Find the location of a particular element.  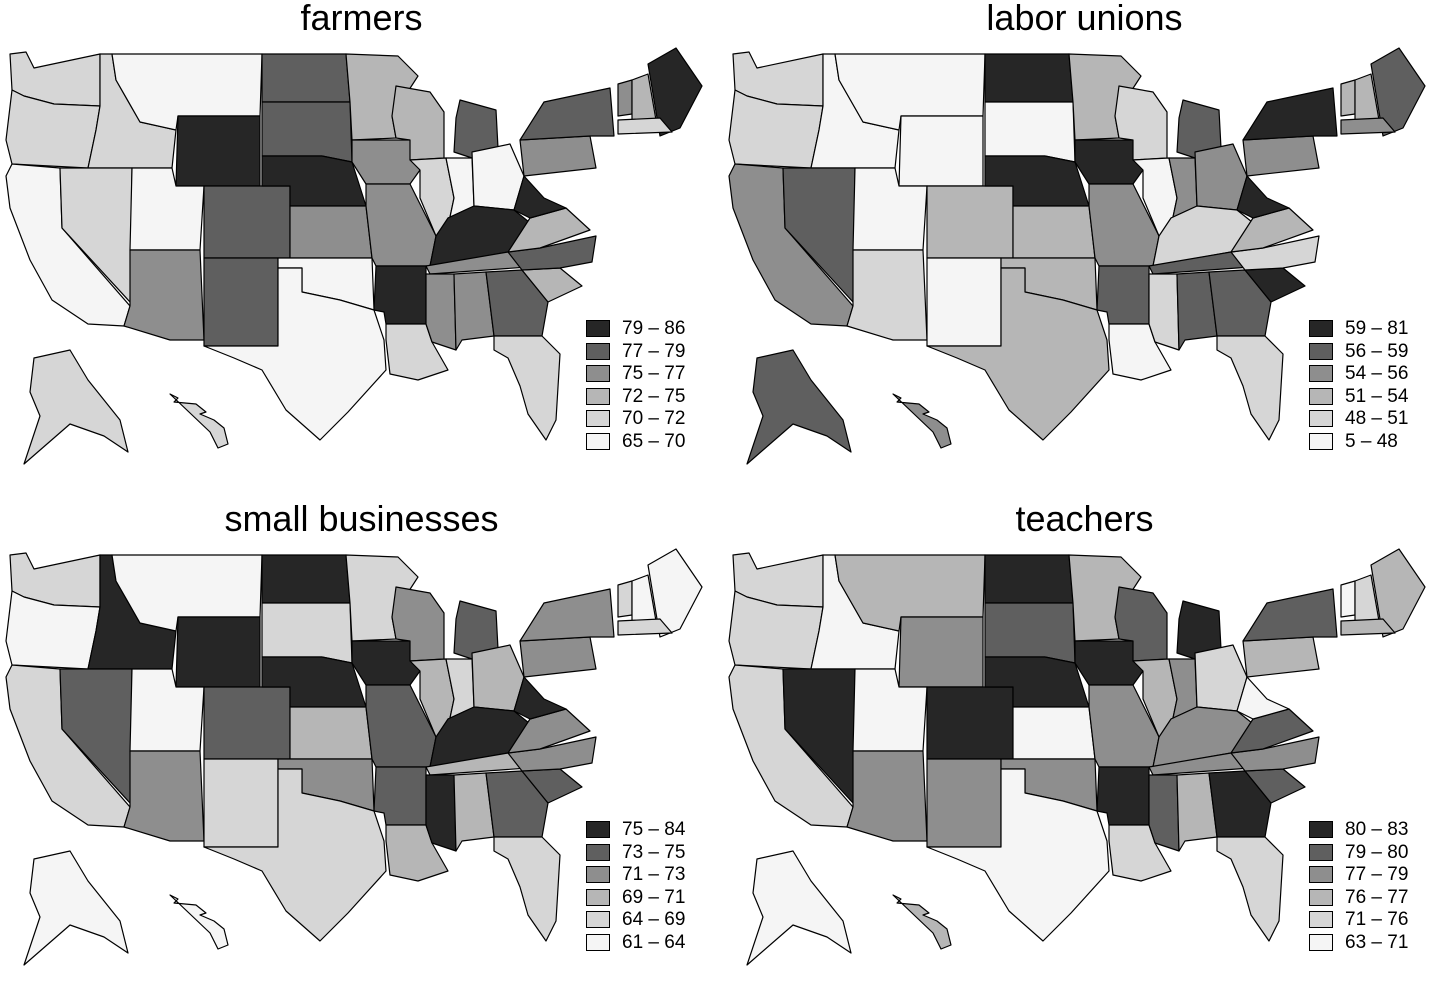

legend-label: 59 – 81 is located at coordinates (1377, 328).